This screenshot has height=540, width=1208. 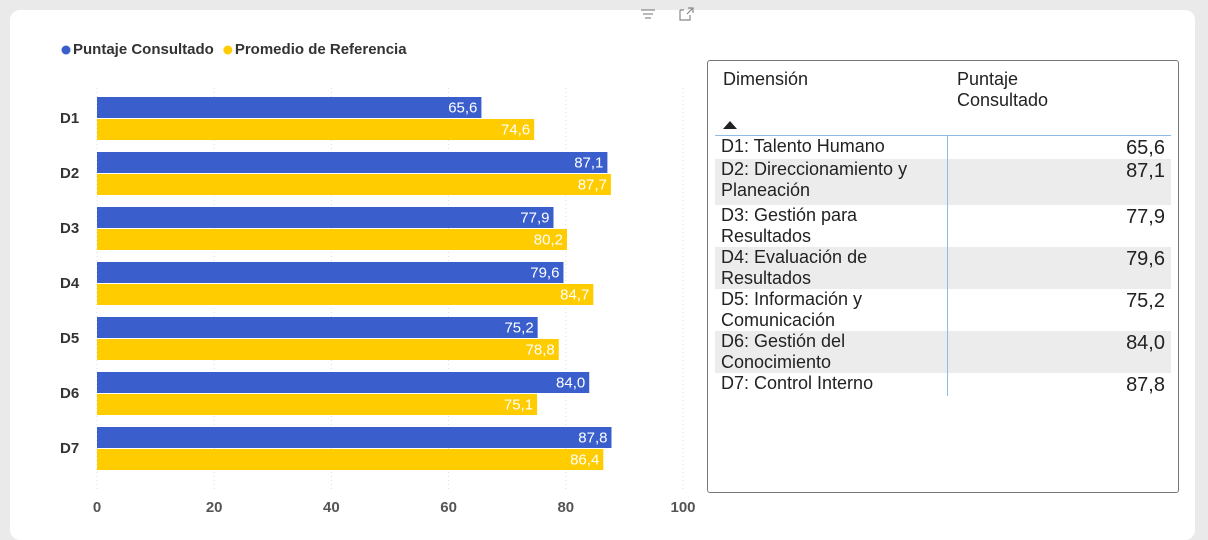 I want to click on table-row: D1: Talento Humano 65,6, so click(x=943, y=147).